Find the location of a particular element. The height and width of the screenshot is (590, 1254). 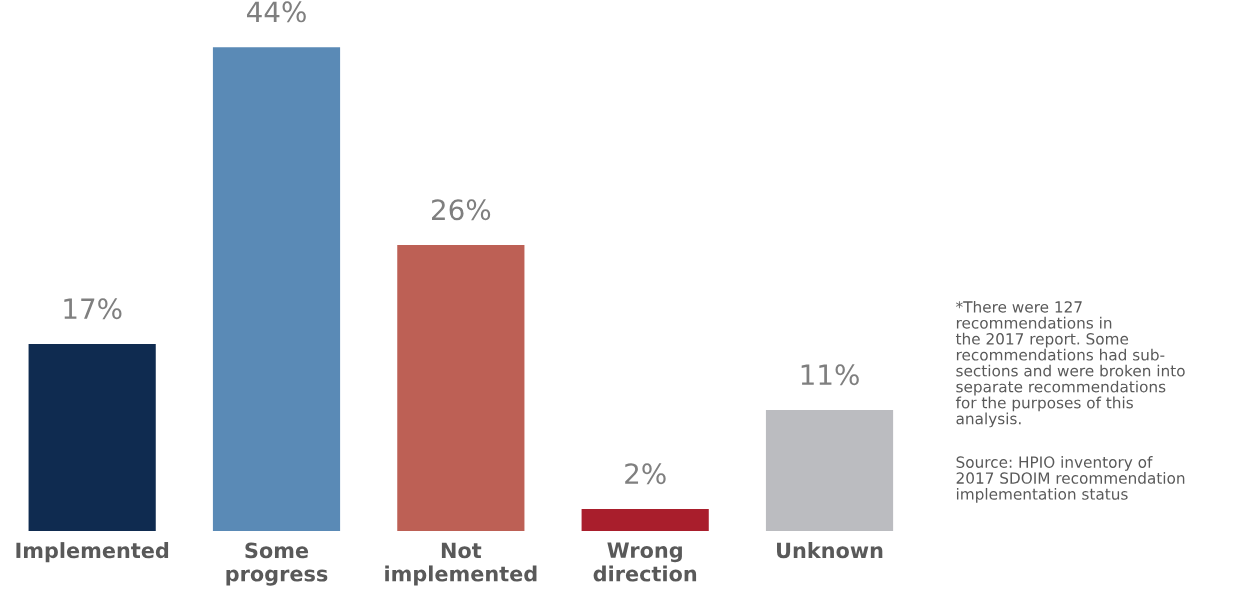

source-note: Source: HPIO inventory of 2017 SDOIM recommendation implementation status is located at coordinates (1070, 479).